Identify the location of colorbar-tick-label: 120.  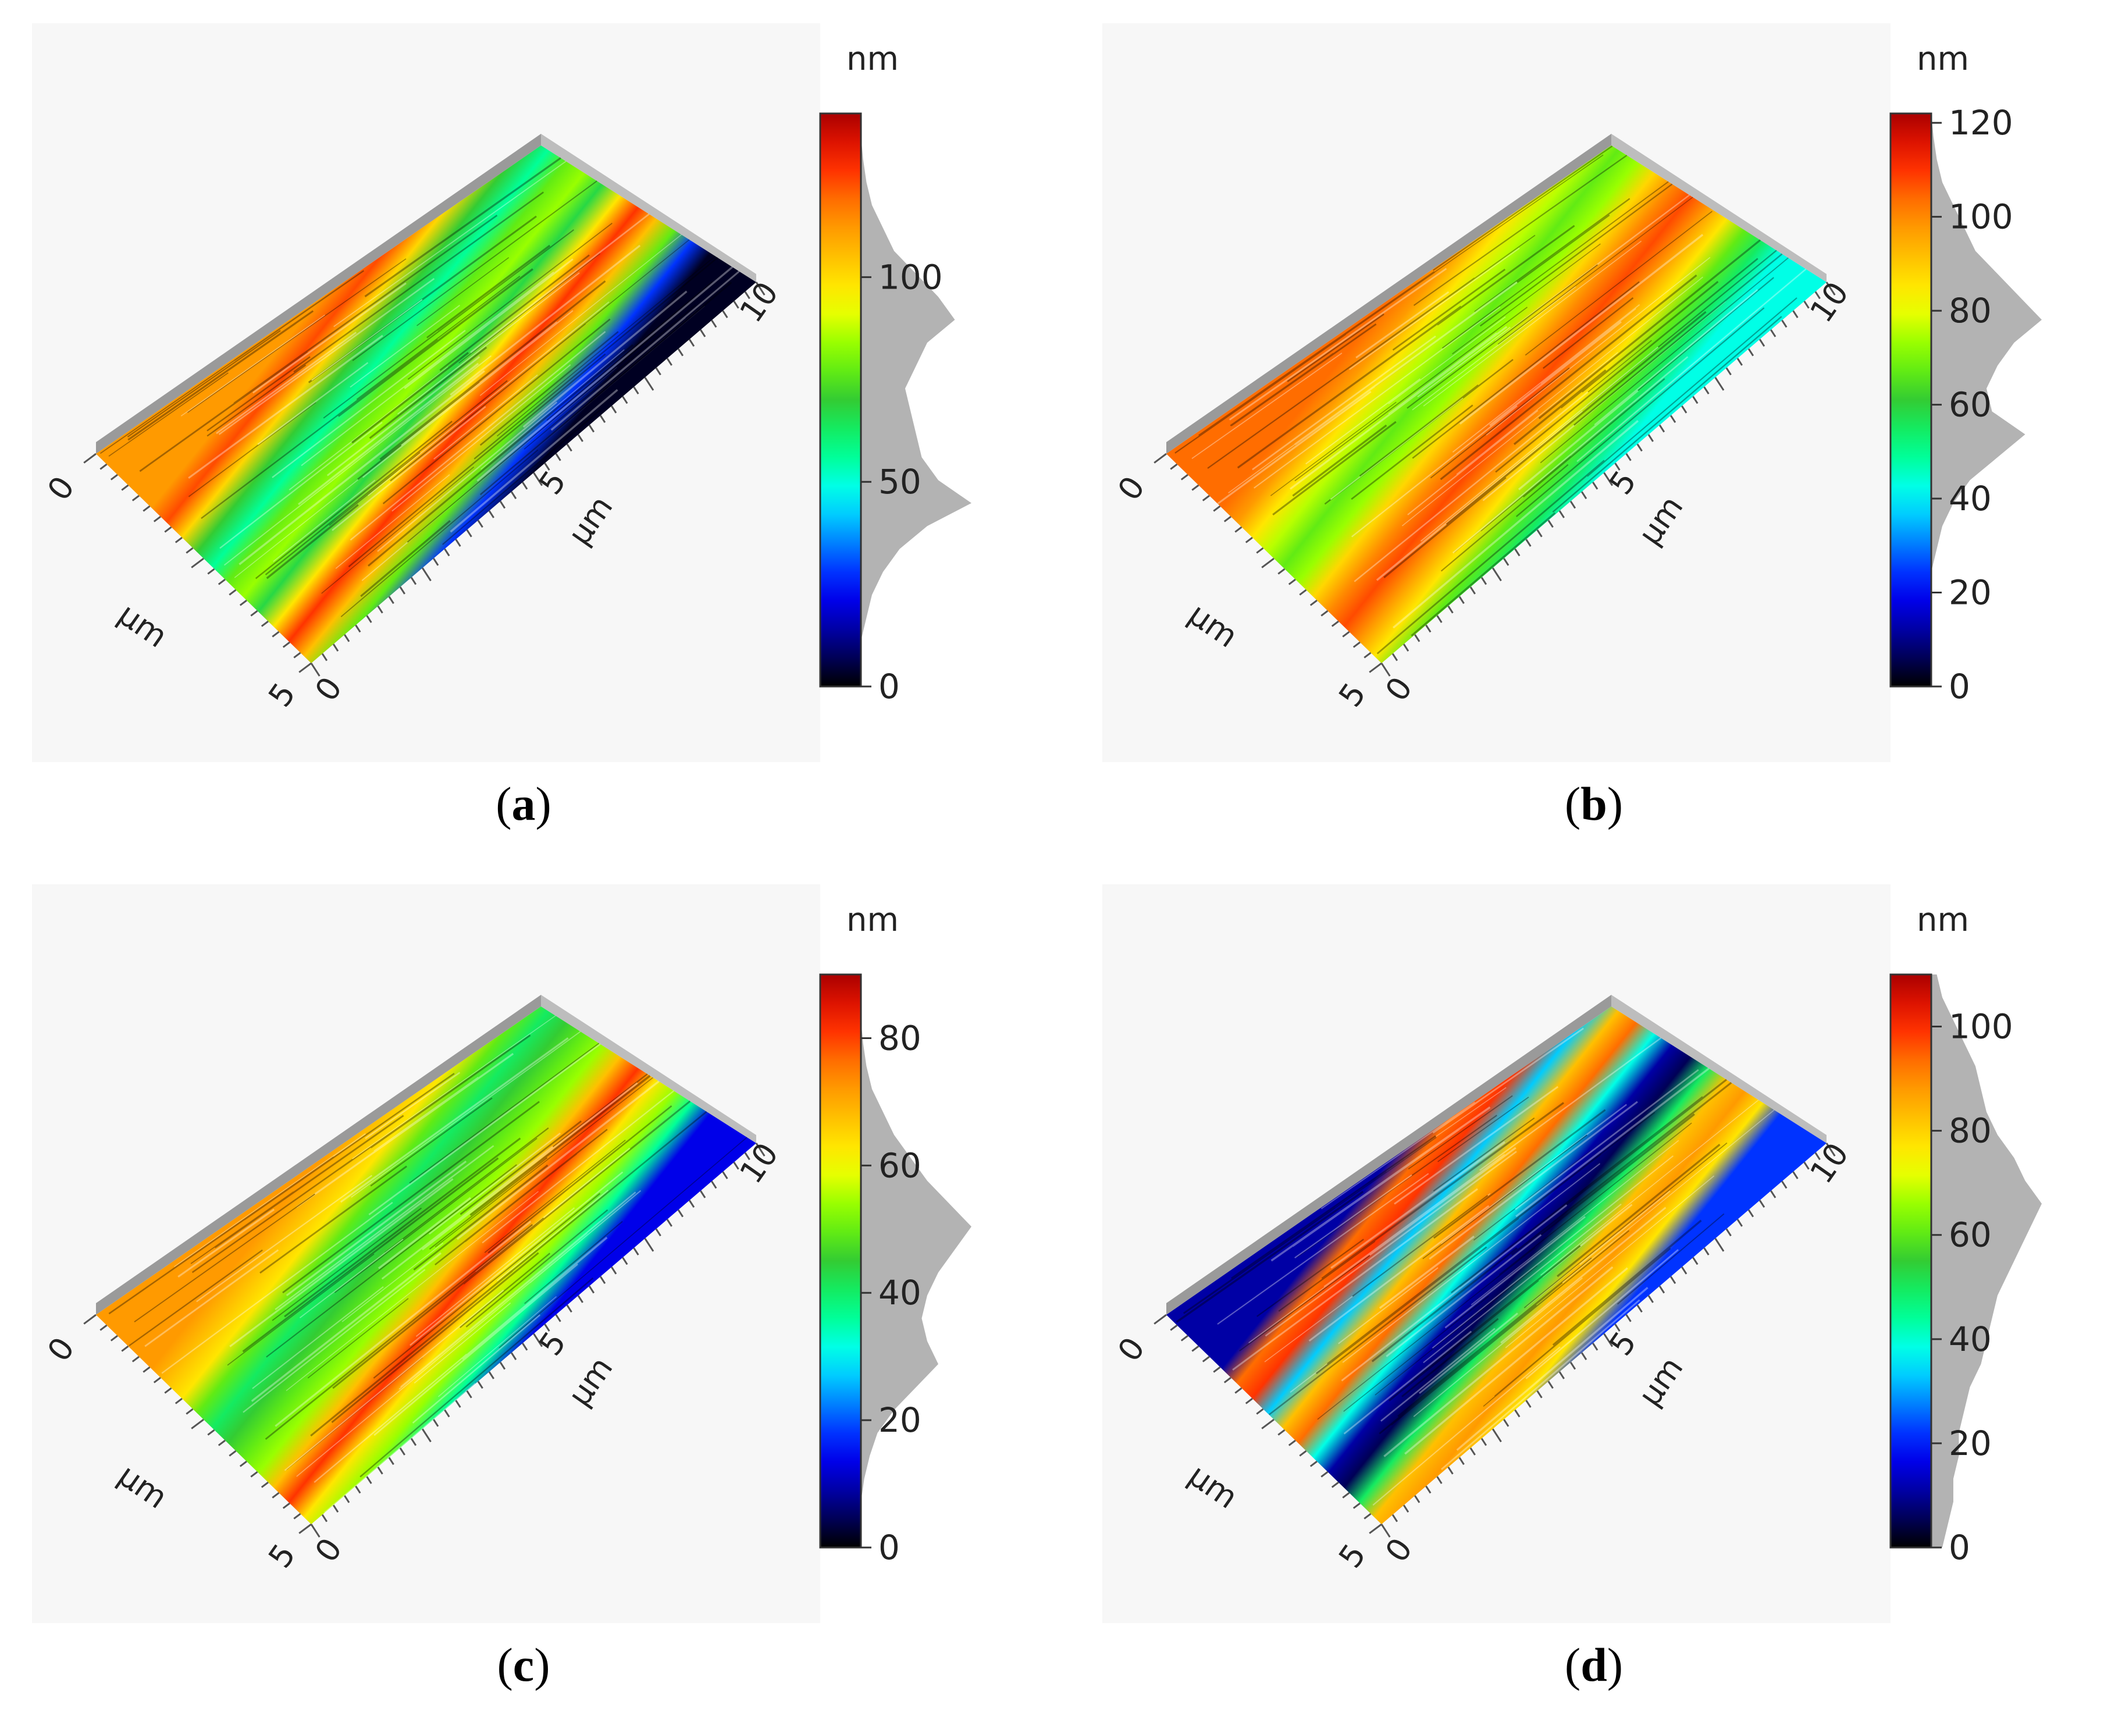
(1981, 123).